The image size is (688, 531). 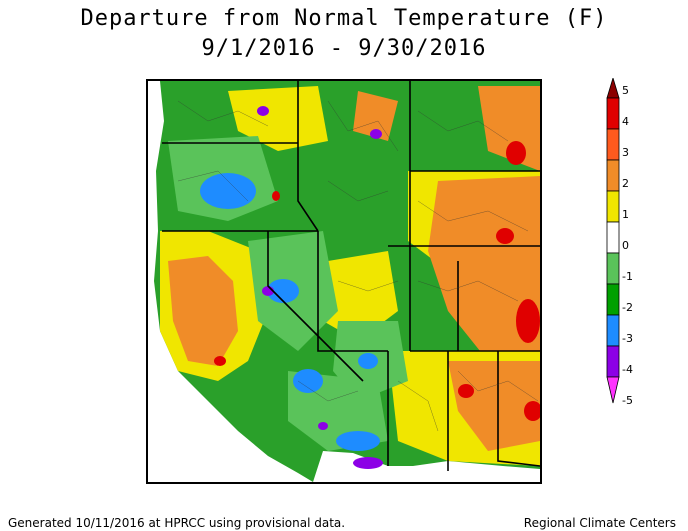 What do you see at coordinates (625, 152) in the screenshot?
I see `legend-label: 3` at bounding box center [625, 152].